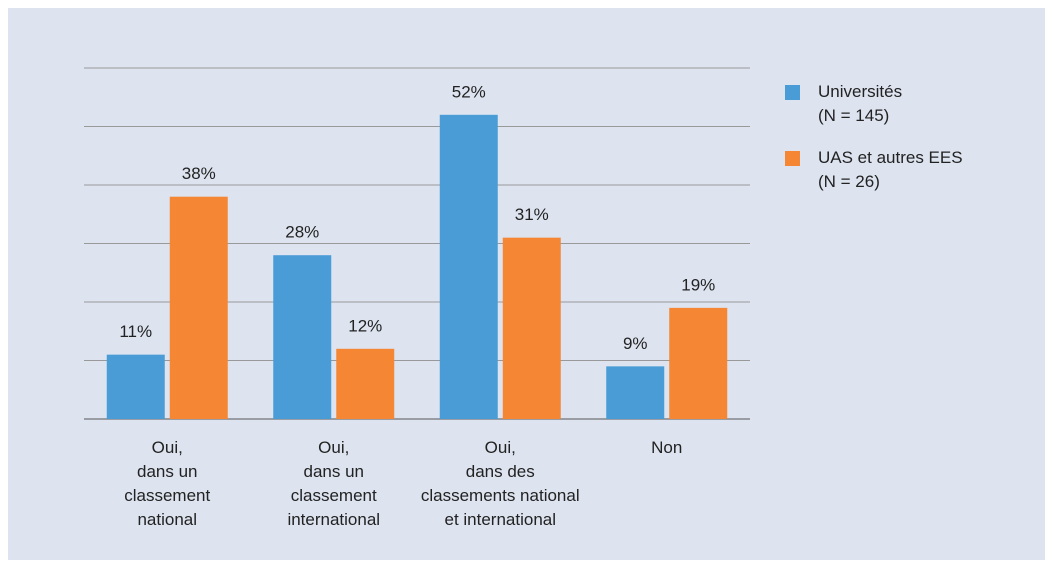  What do you see at coordinates (199, 173) in the screenshot?
I see `data-label: 38%` at bounding box center [199, 173].